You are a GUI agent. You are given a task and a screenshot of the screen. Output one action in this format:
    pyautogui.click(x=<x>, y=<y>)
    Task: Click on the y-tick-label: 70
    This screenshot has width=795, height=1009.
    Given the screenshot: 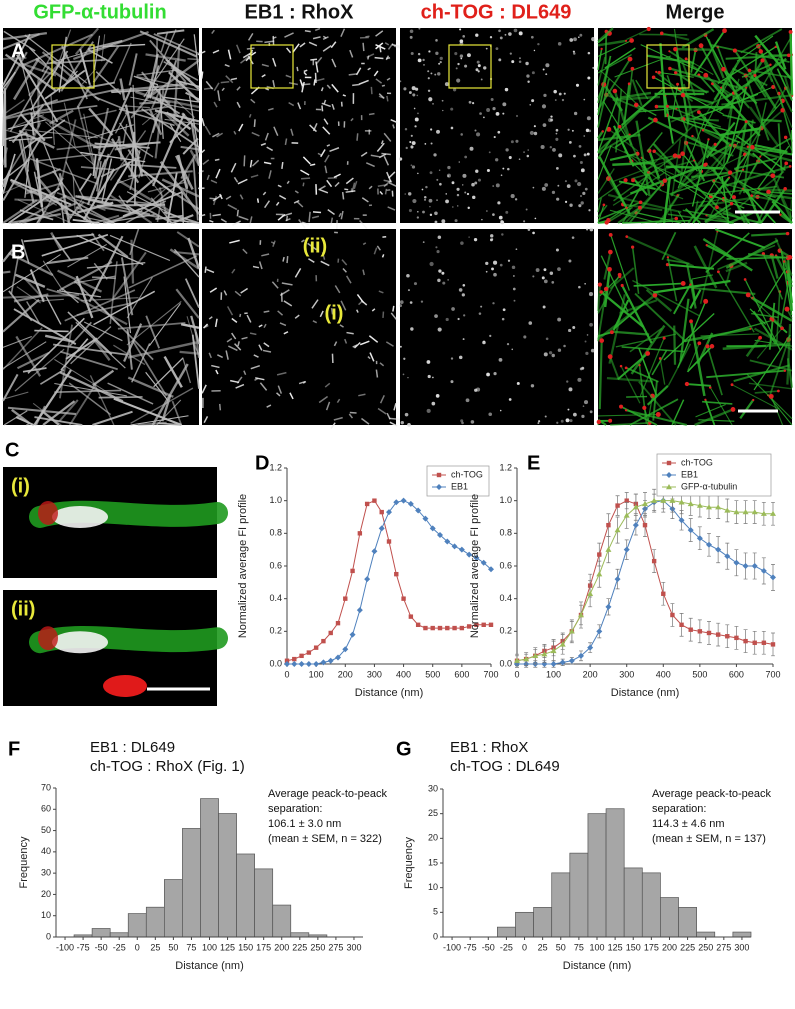 What is the action you would take?
    pyautogui.click(x=46, y=787)
    